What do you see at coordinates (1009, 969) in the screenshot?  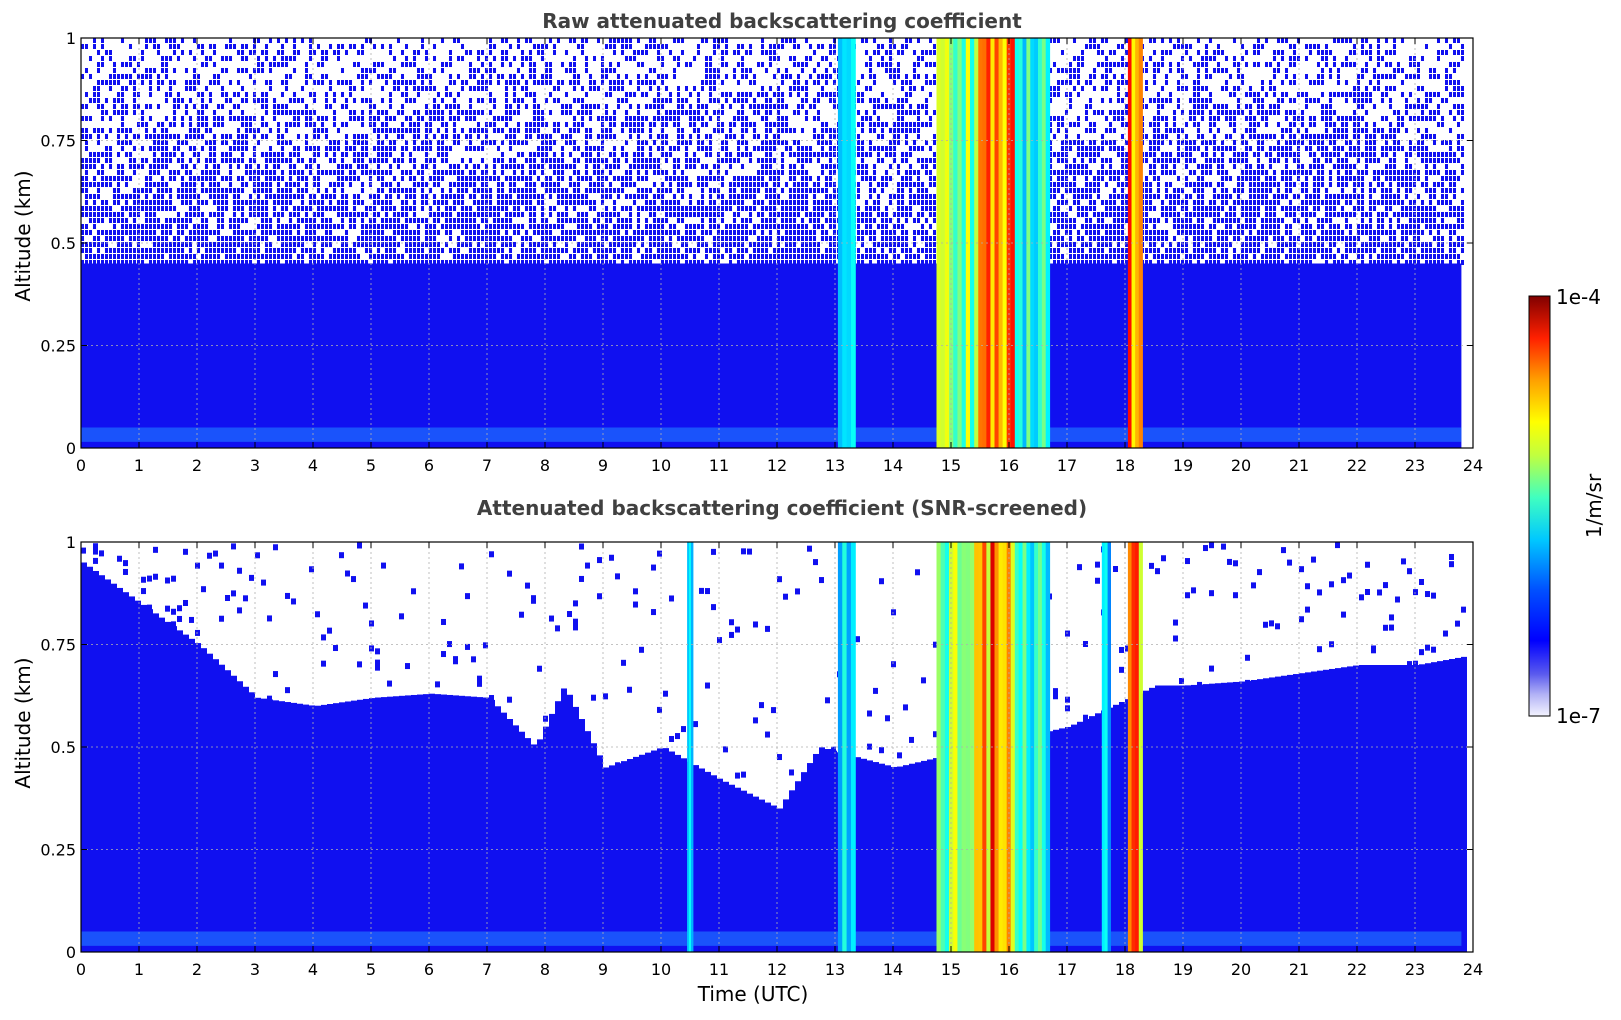 I see `x-tick-label: 16` at bounding box center [1009, 969].